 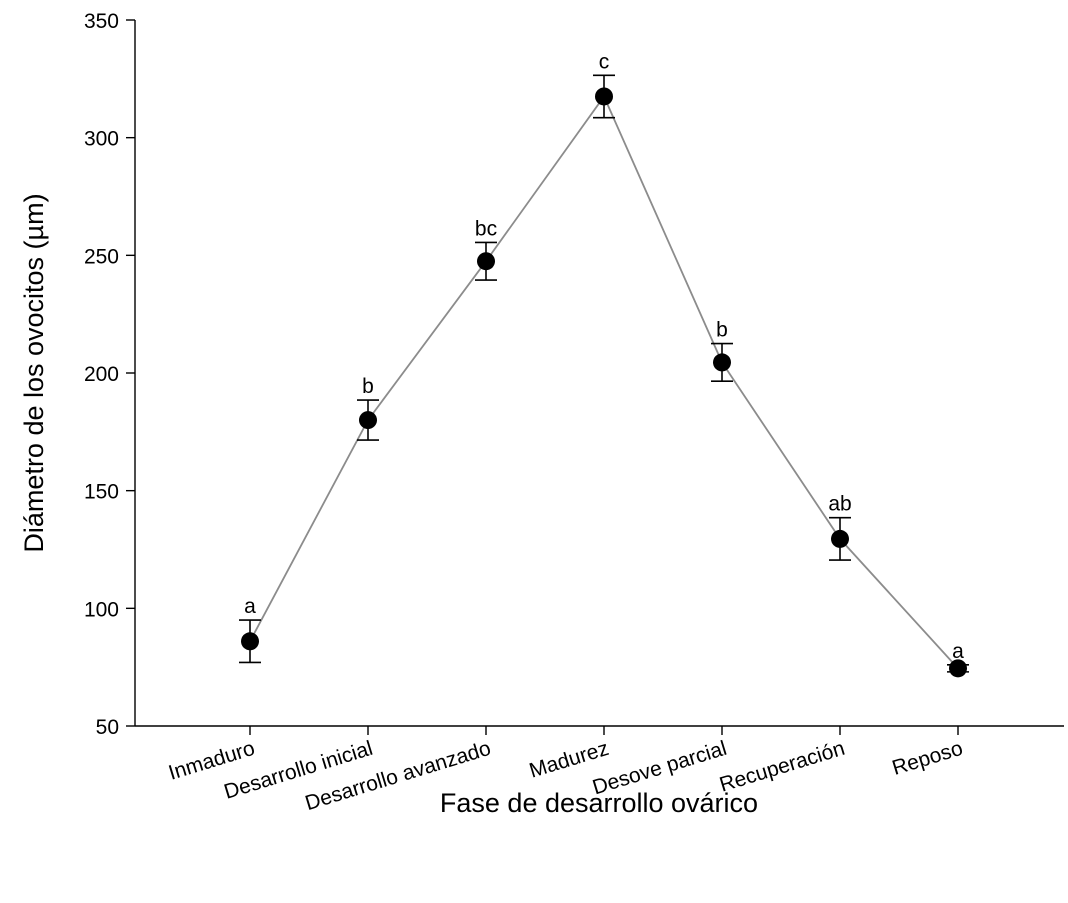 I want to click on x-axis-title: Fase de desarrollo ovárico, so click(x=599, y=803).